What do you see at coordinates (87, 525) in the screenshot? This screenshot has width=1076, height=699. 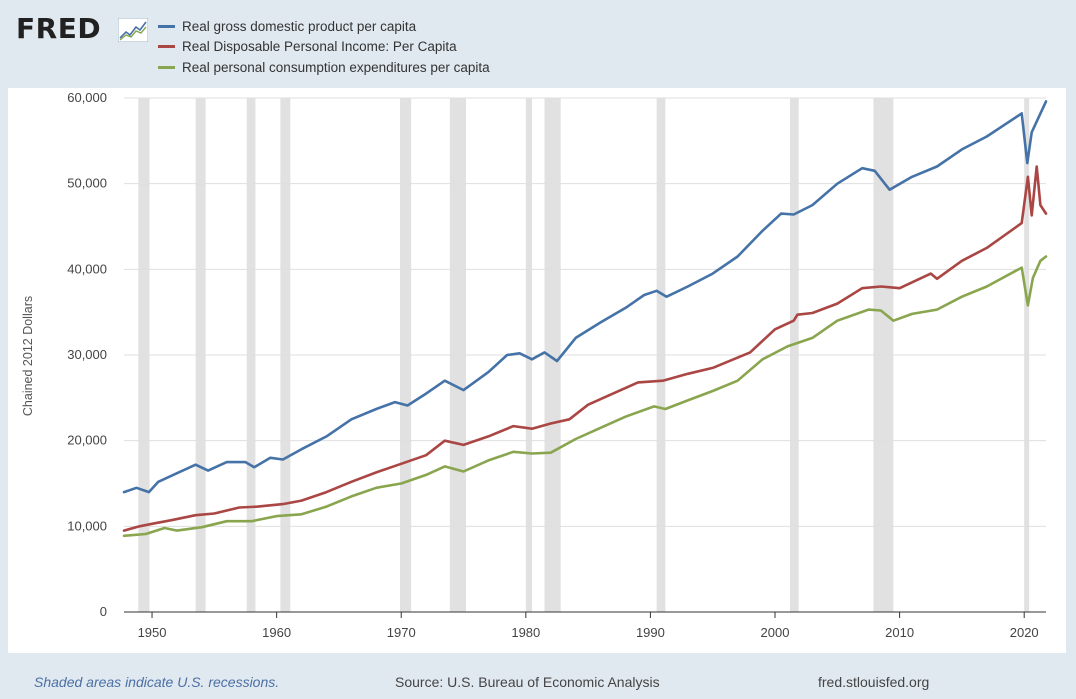 I see `y-tick-label: 10,000` at bounding box center [87, 525].